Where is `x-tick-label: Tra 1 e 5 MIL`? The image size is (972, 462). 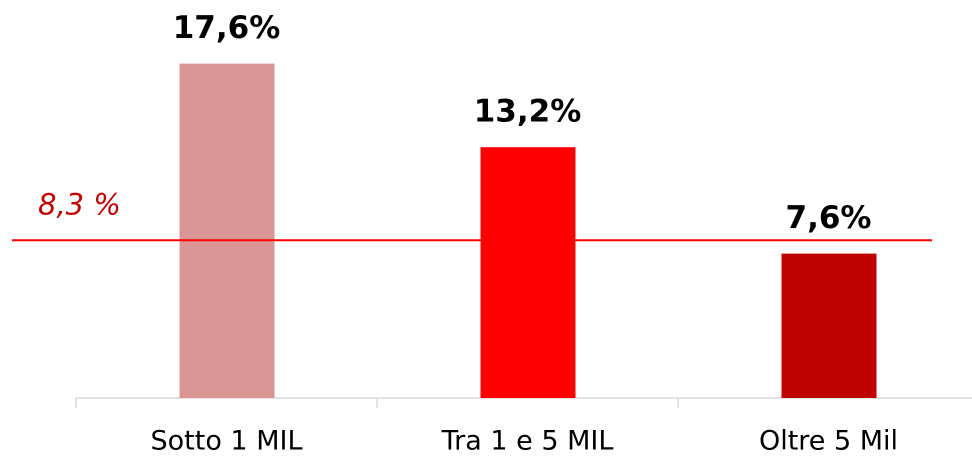
x-tick-label: Tra 1 e 5 MIL is located at coordinates (527, 441).